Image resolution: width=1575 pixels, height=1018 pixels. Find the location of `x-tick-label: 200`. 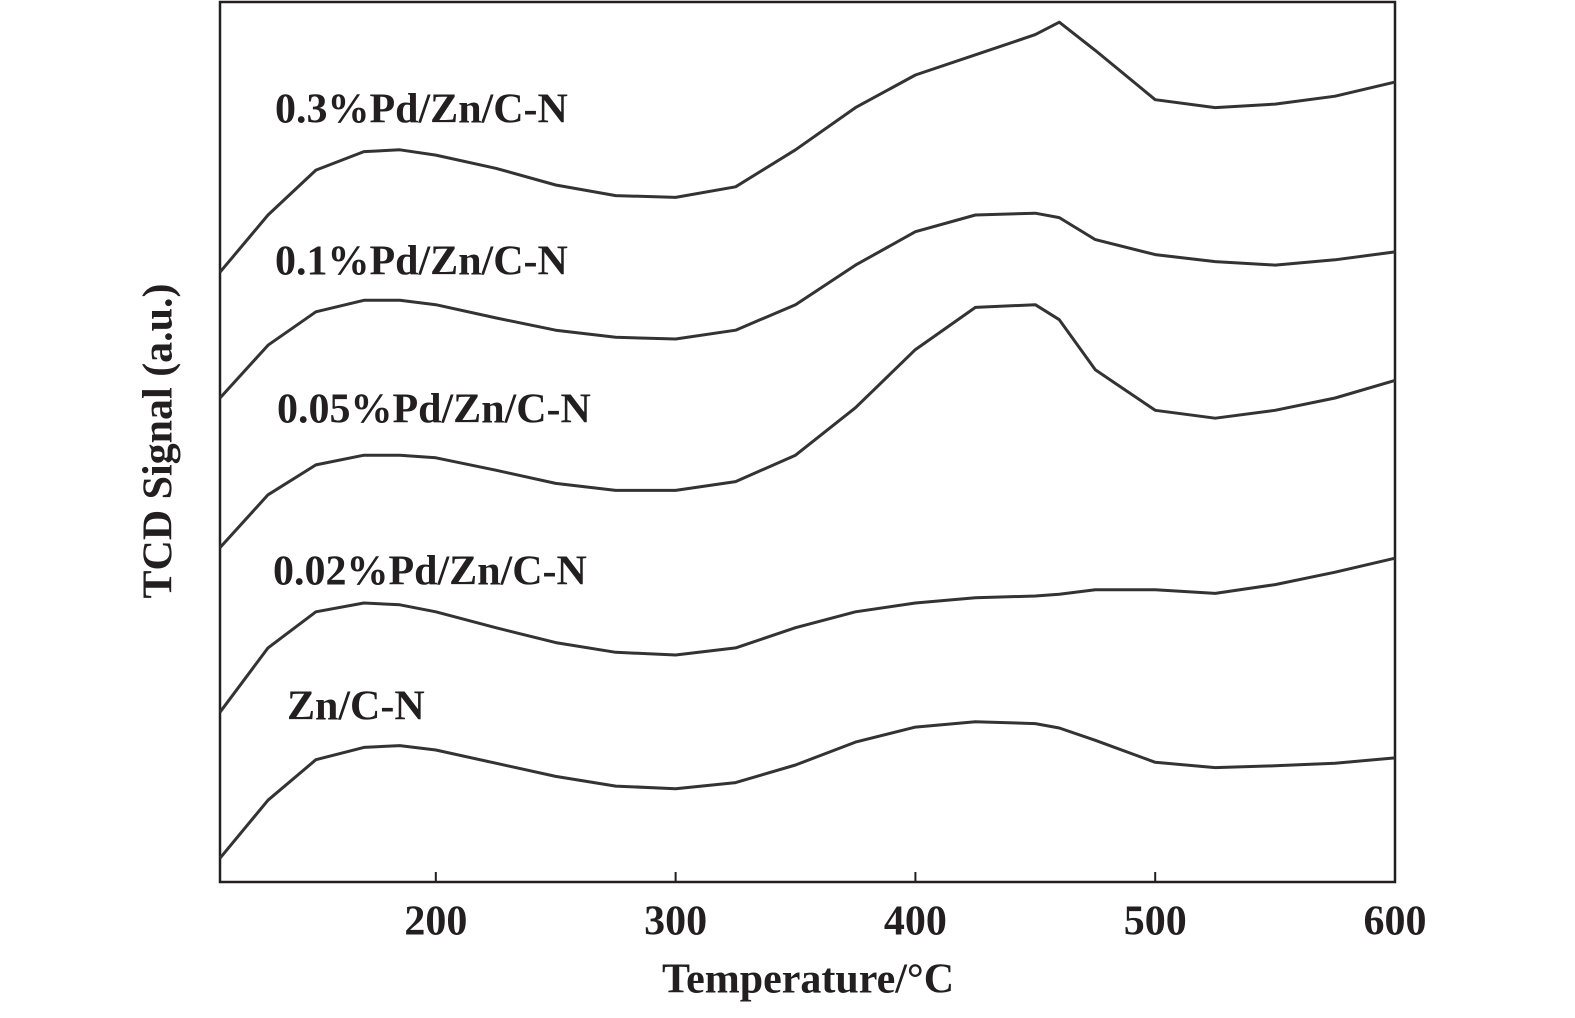

x-tick-label: 200 is located at coordinates (435, 922).